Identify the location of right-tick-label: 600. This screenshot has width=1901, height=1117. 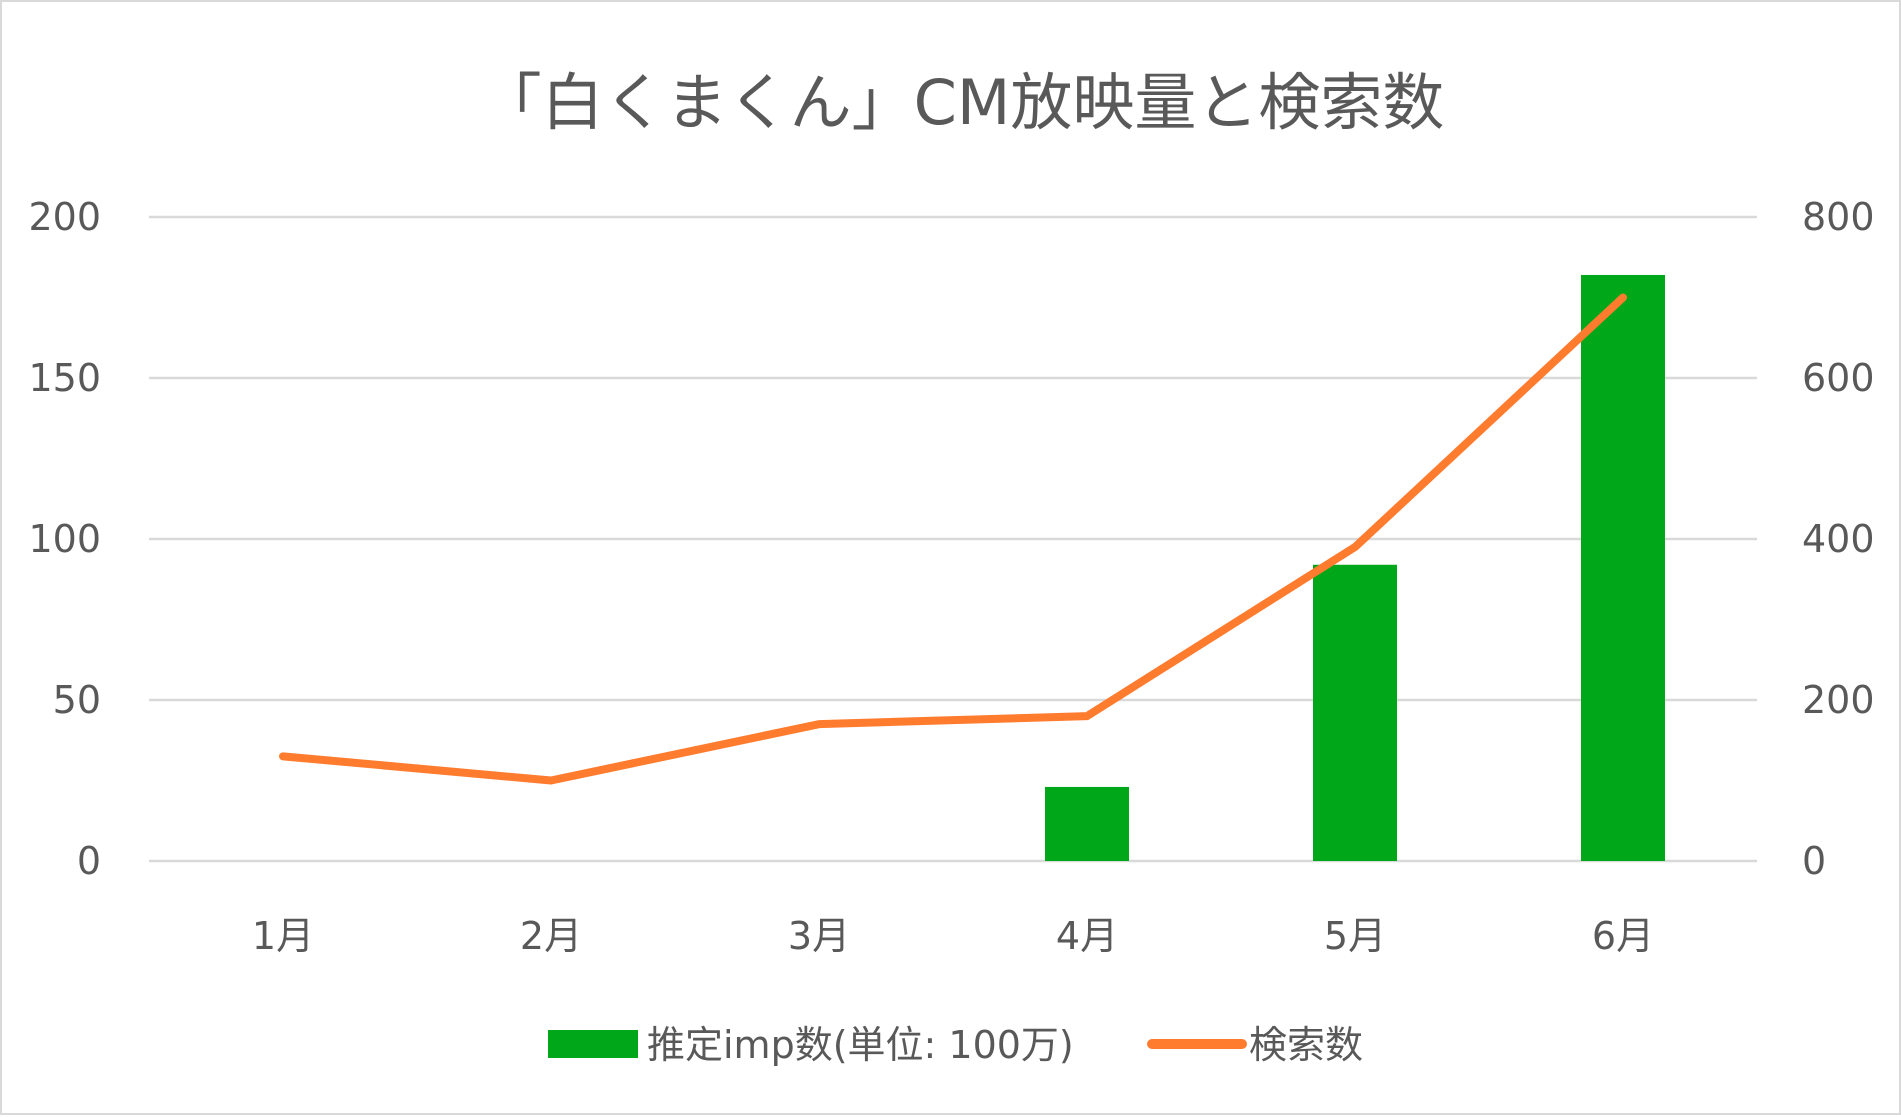
(1838, 378).